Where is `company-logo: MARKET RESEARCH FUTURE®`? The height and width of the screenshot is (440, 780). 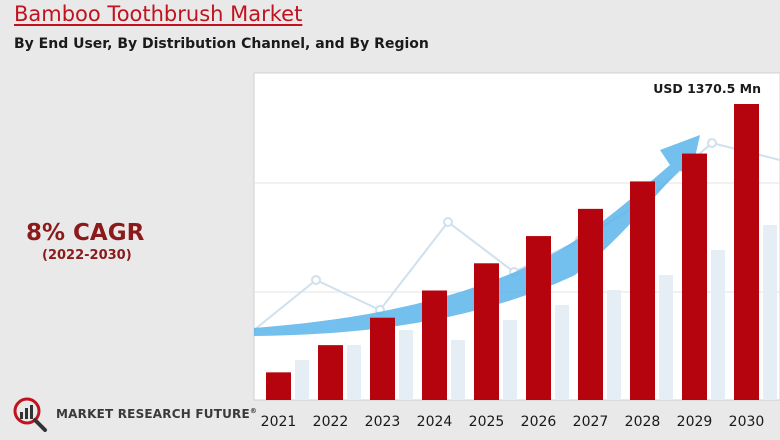
company-logo: MARKET RESEARCH FUTURE® is located at coordinates (134, 414).